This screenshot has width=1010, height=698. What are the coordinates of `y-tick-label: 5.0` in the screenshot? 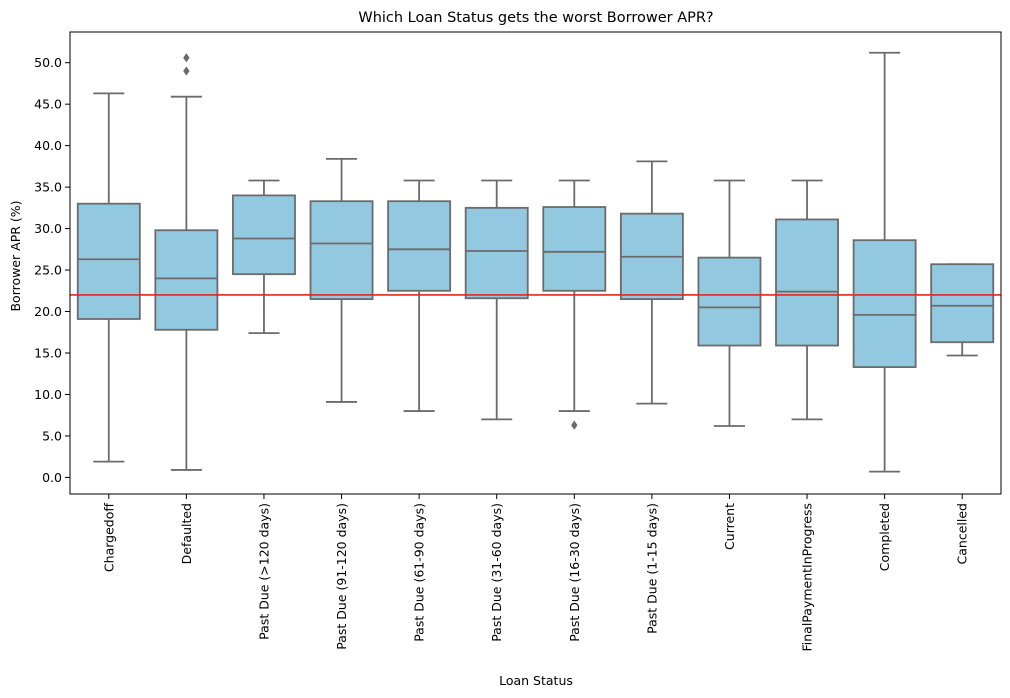 It's located at (52, 435).